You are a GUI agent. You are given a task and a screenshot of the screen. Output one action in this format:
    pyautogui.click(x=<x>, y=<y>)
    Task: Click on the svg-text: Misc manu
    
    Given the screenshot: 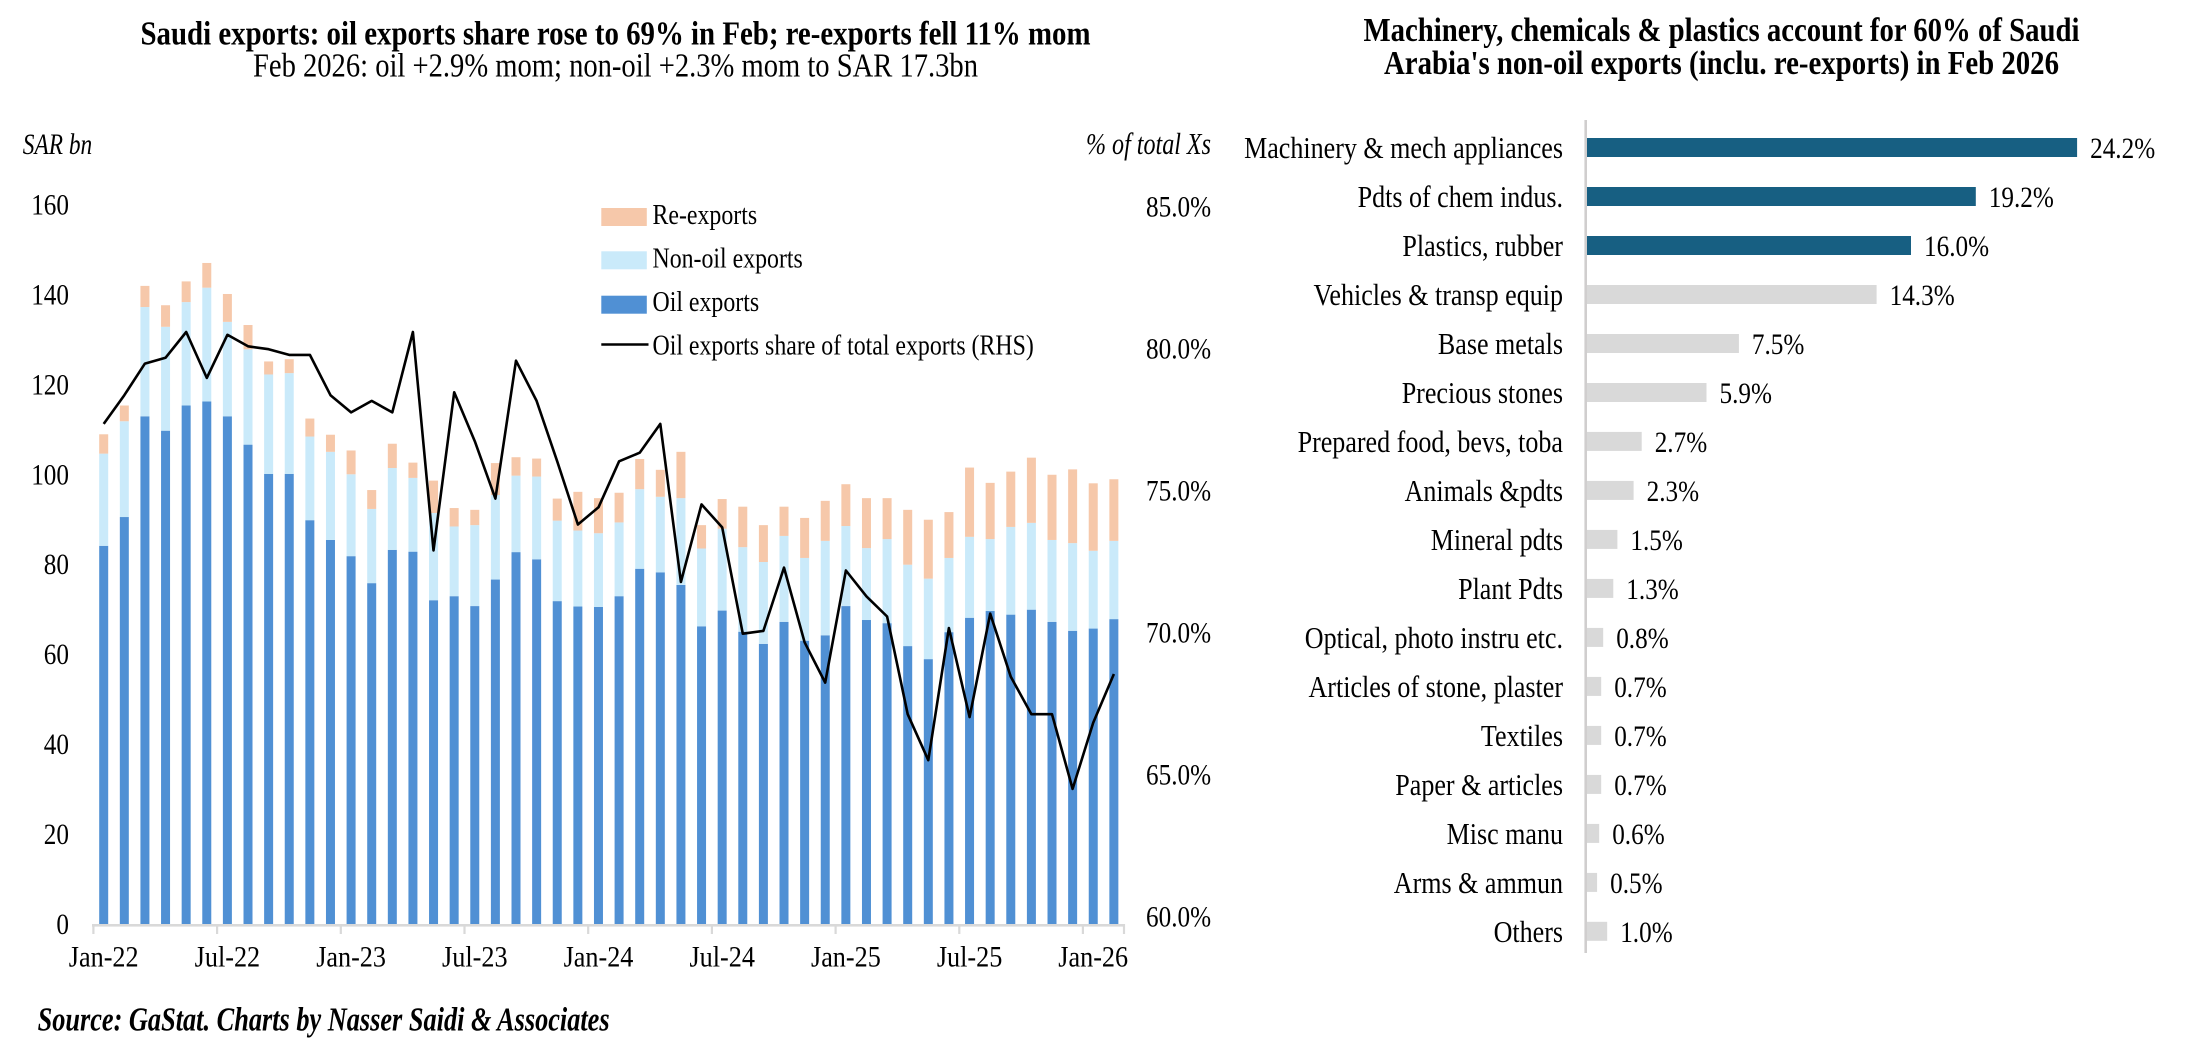 What is the action you would take?
    pyautogui.click(x=1505, y=833)
    